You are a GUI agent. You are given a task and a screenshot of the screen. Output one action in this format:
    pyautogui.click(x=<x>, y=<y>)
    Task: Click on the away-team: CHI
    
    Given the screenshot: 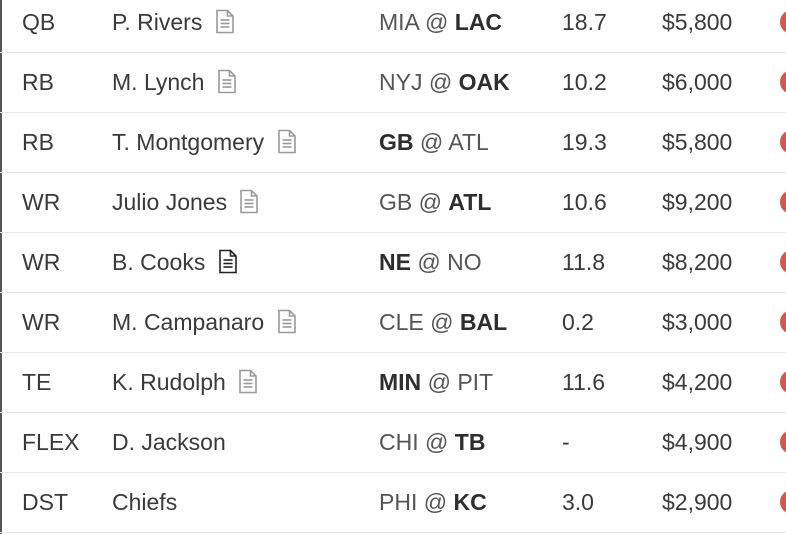 What is the action you would take?
    pyautogui.click(x=399, y=442)
    